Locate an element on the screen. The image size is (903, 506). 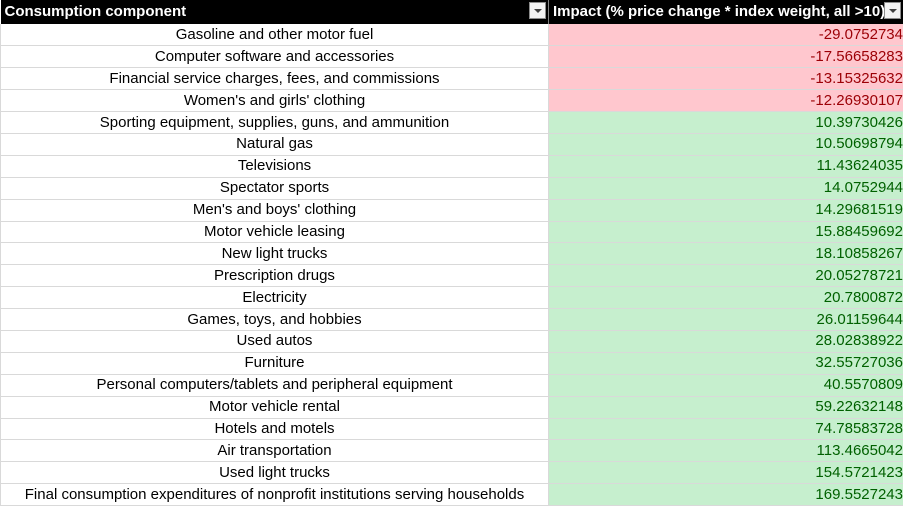
table-row: Hotels and motels 74.78583728 is located at coordinates (451, 429).